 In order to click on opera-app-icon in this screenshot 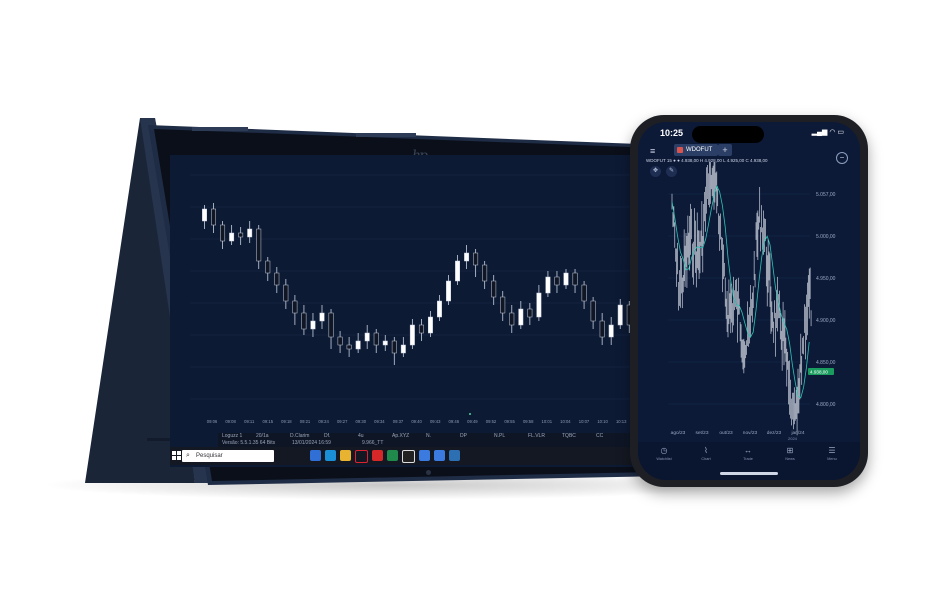, I will do `click(361, 456)`.